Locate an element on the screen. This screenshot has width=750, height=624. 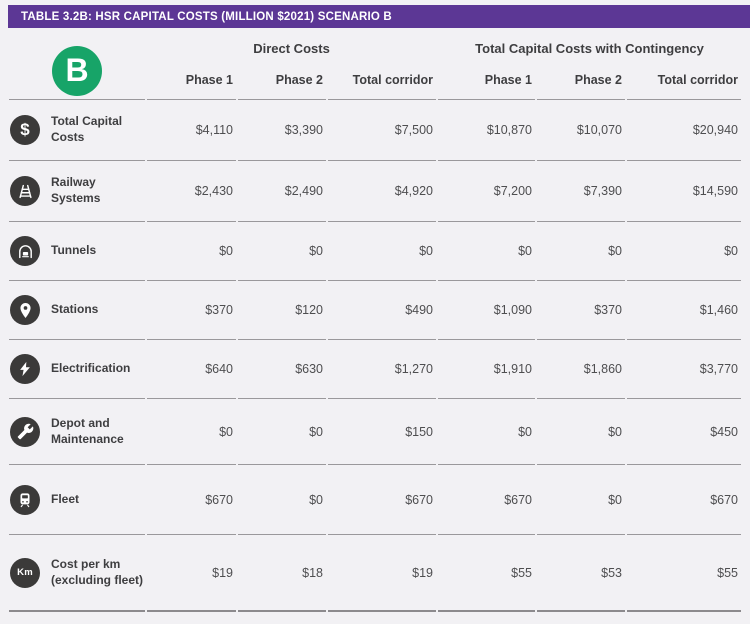
column-header-total-contingency: Total corridor is located at coordinates (684, 80).